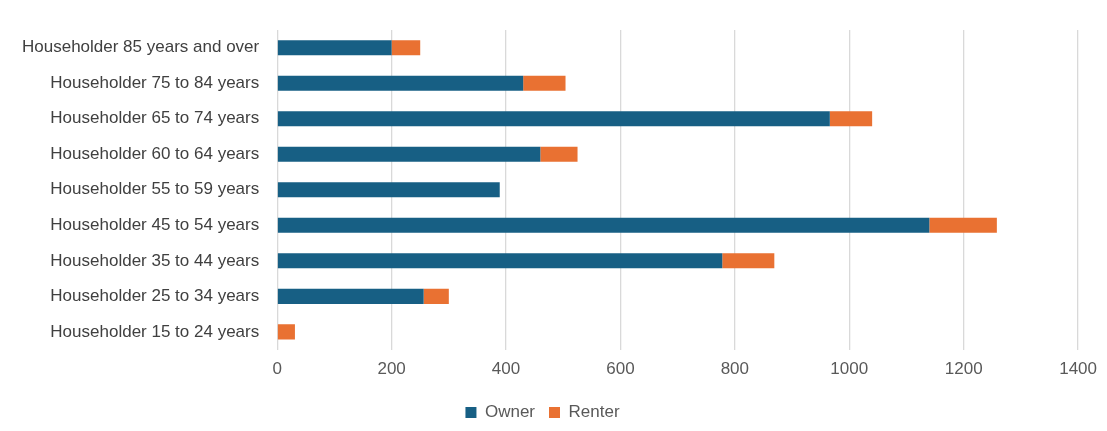 The width and height of the screenshot is (1107, 431). What do you see at coordinates (155, 153) in the screenshot?
I see `y-tick-label: Householder 60 to 64 years` at bounding box center [155, 153].